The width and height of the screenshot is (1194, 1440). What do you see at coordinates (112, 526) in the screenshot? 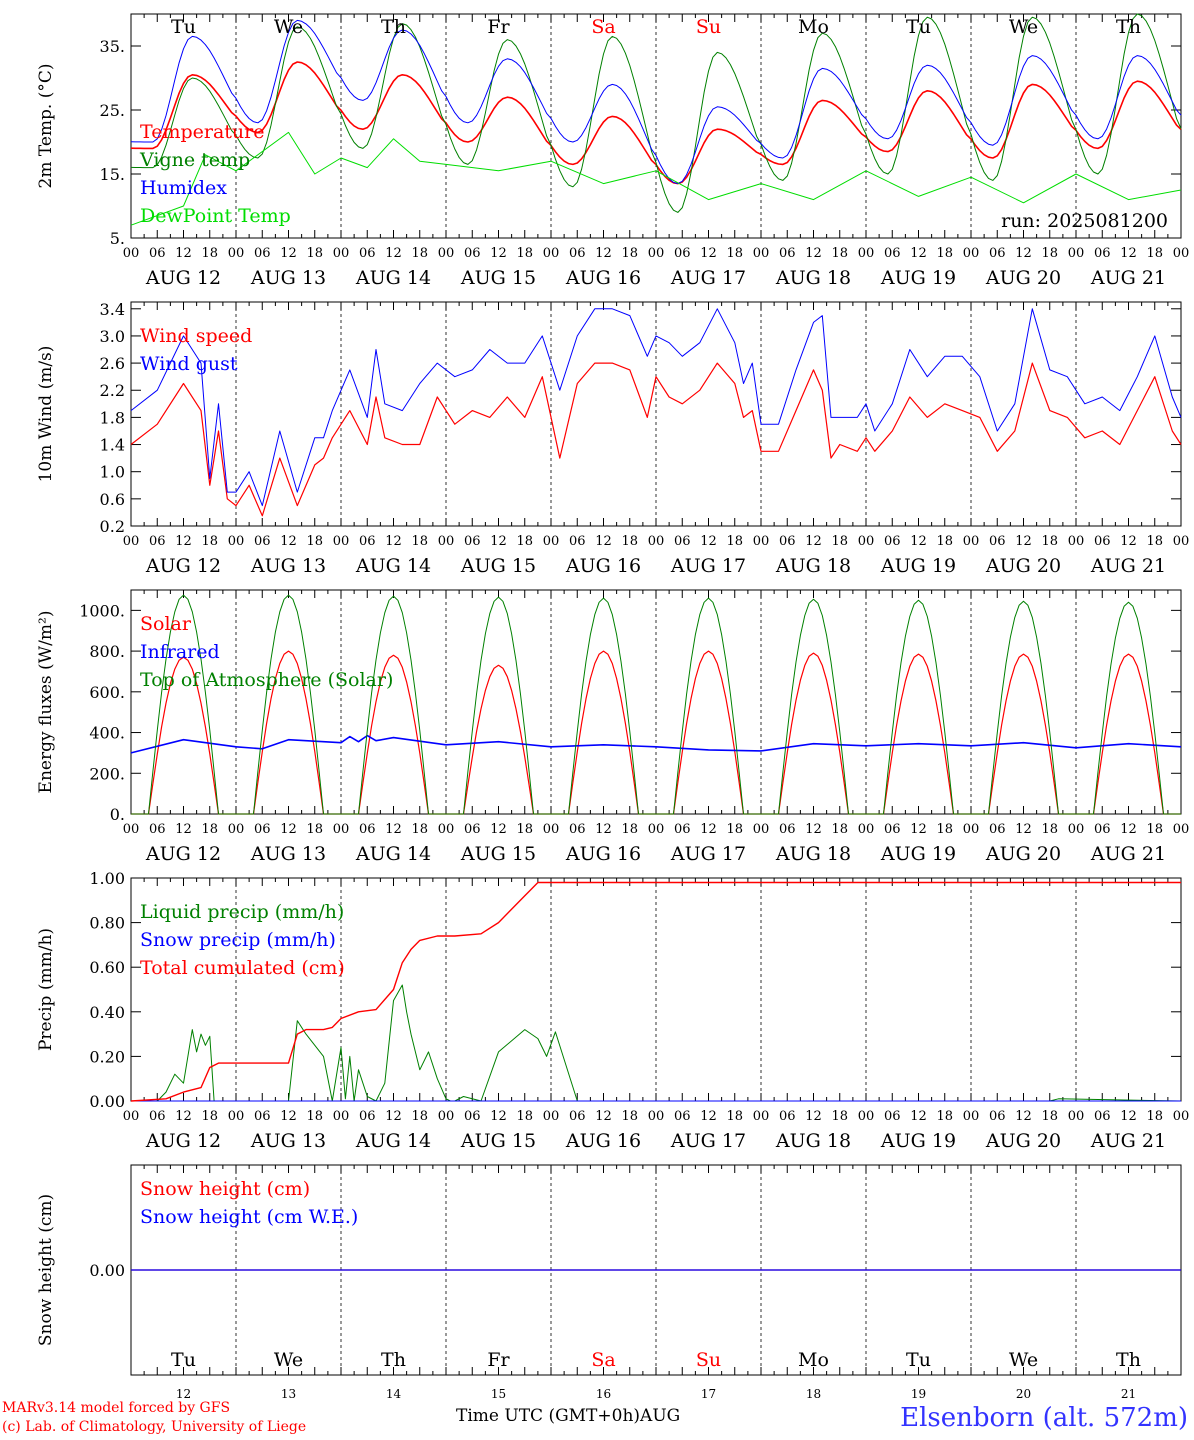
I see `y-tick-label: 0.2` at bounding box center [112, 526].